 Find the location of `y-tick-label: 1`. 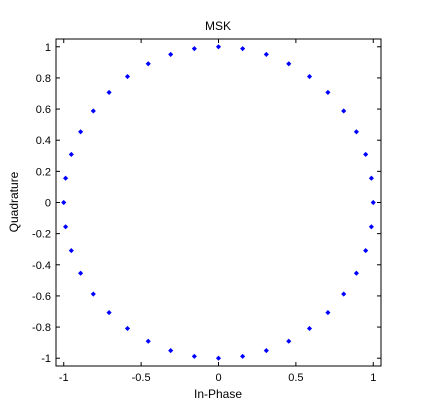

y-tick-label: 1 is located at coordinates (48, 48).